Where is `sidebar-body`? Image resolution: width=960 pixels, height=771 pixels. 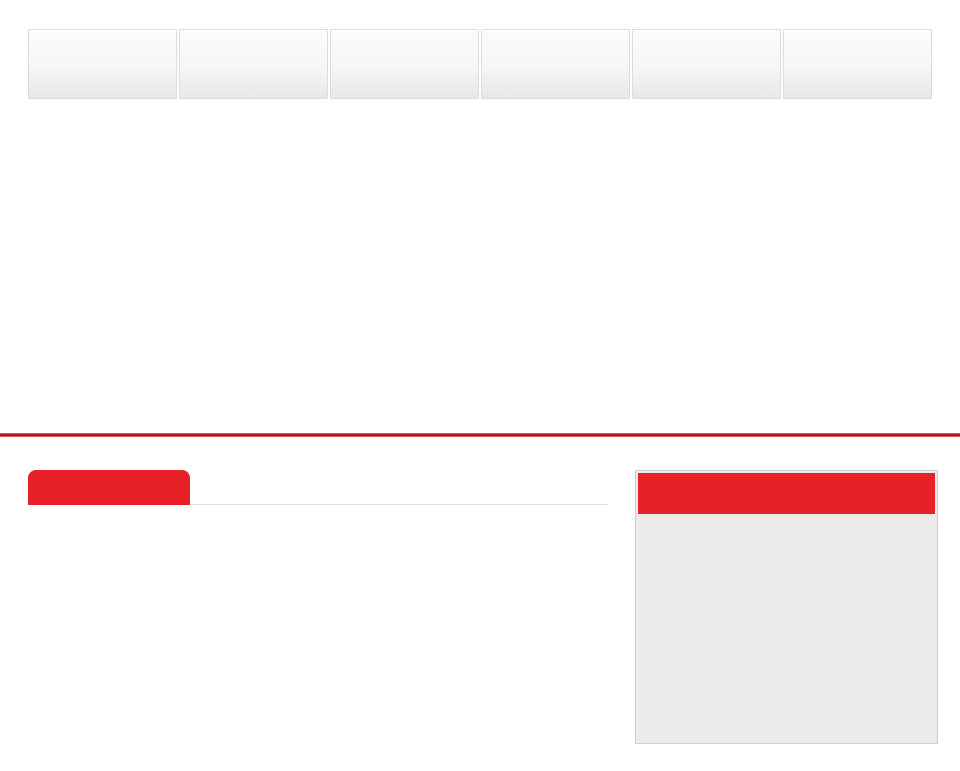
sidebar-body is located at coordinates (786, 628).